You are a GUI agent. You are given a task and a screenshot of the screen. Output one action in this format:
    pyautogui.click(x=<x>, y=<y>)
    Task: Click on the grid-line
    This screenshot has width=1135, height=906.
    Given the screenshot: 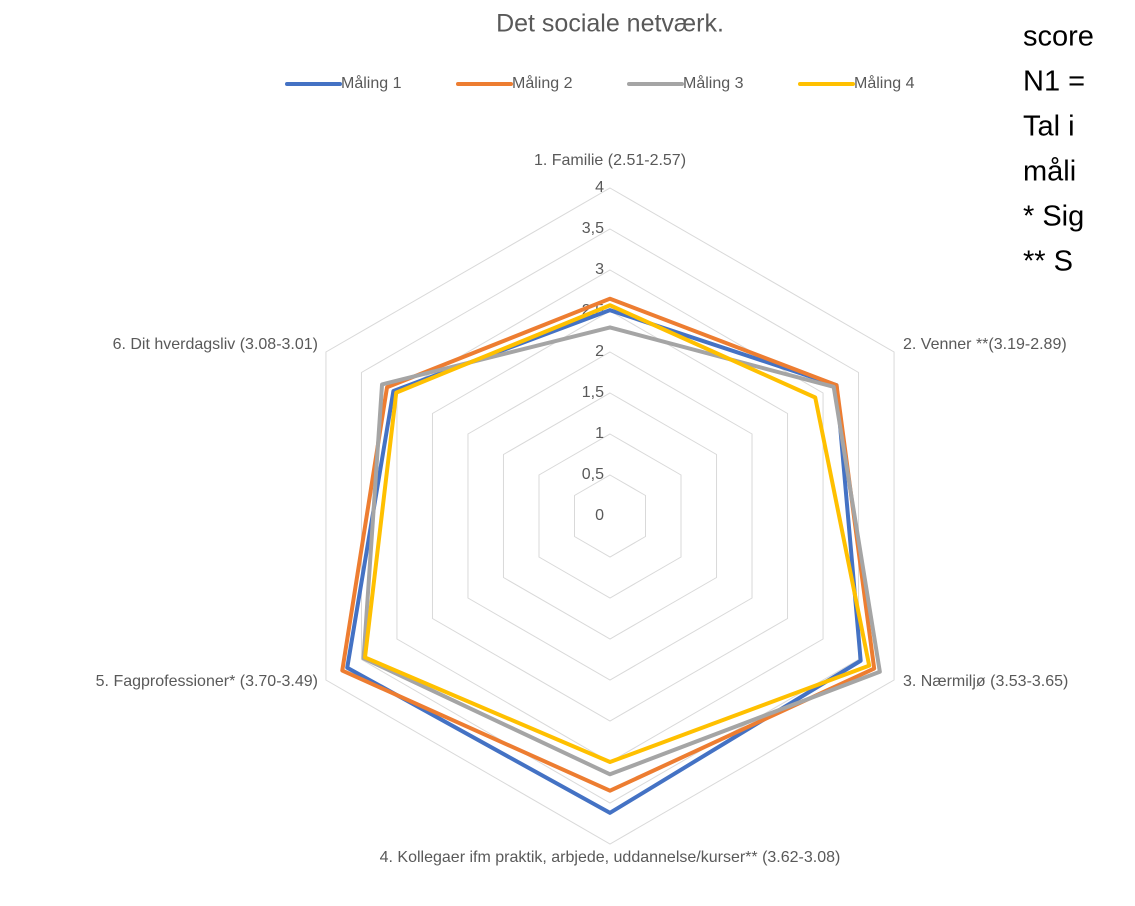 What is the action you would take?
    pyautogui.click(x=610, y=516)
    